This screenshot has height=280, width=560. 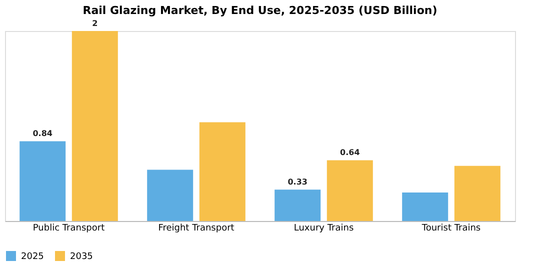 What do you see at coordinates (298, 182) in the screenshot?
I see `data-label: 0.33` at bounding box center [298, 182].